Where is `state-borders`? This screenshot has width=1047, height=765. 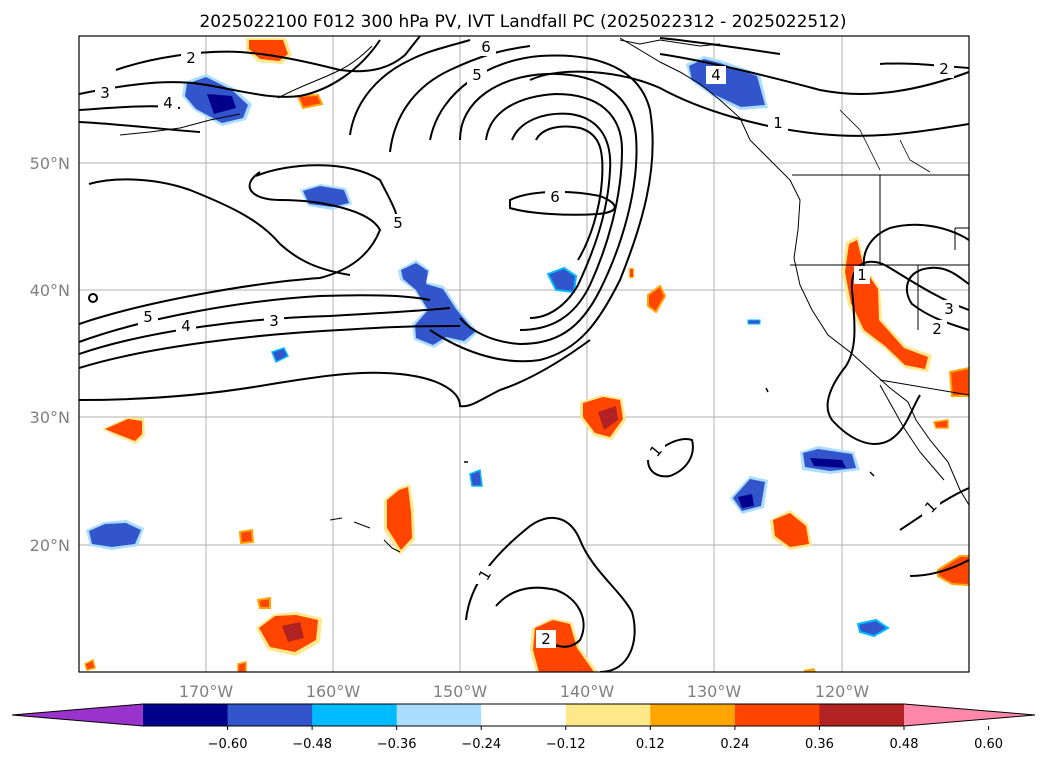
state-borders is located at coordinates (879, 285).